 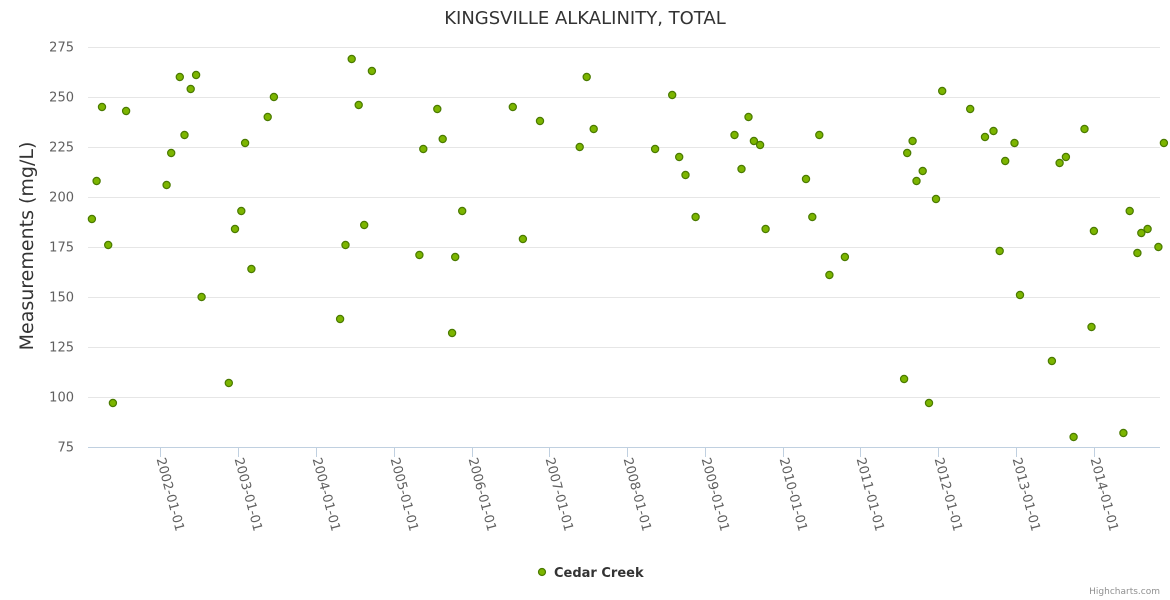 I want to click on y-tick-label: 200, so click(x=61, y=198).